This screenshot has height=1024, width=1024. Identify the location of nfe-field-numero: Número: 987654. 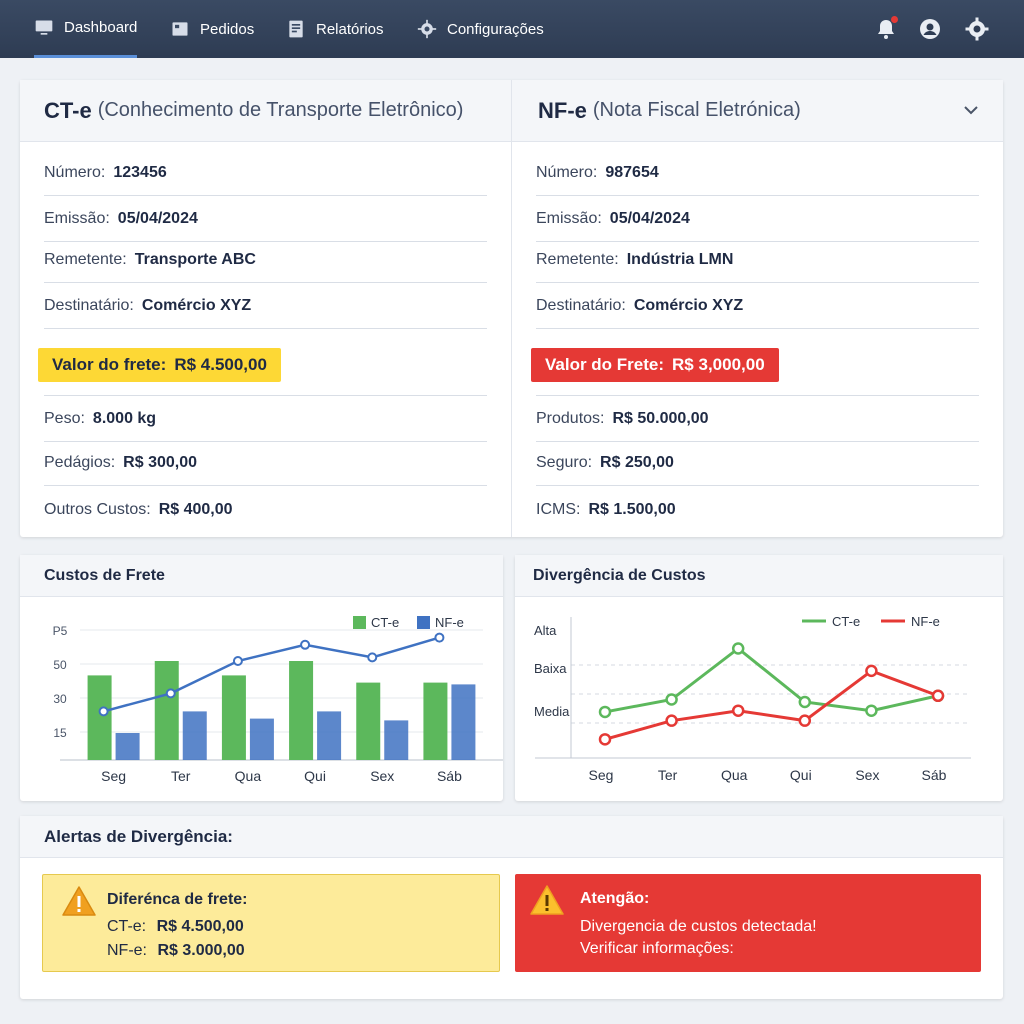
(757, 173).